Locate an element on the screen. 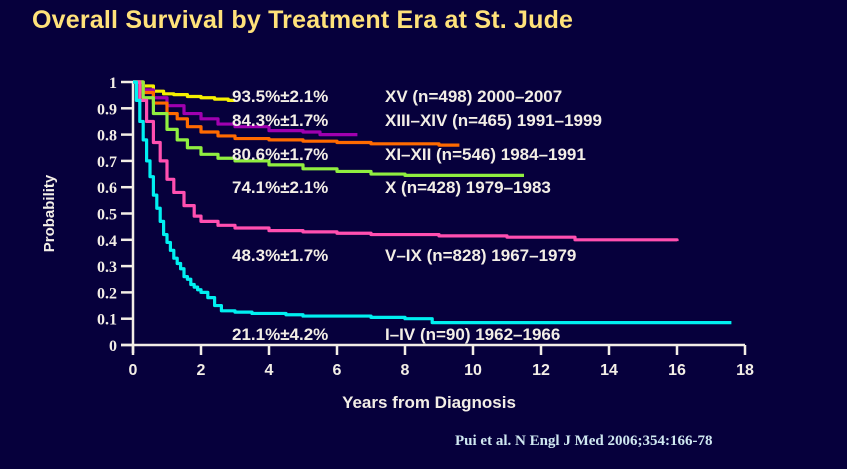  x-tick-label: 4 is located at coordinates (269, 370).